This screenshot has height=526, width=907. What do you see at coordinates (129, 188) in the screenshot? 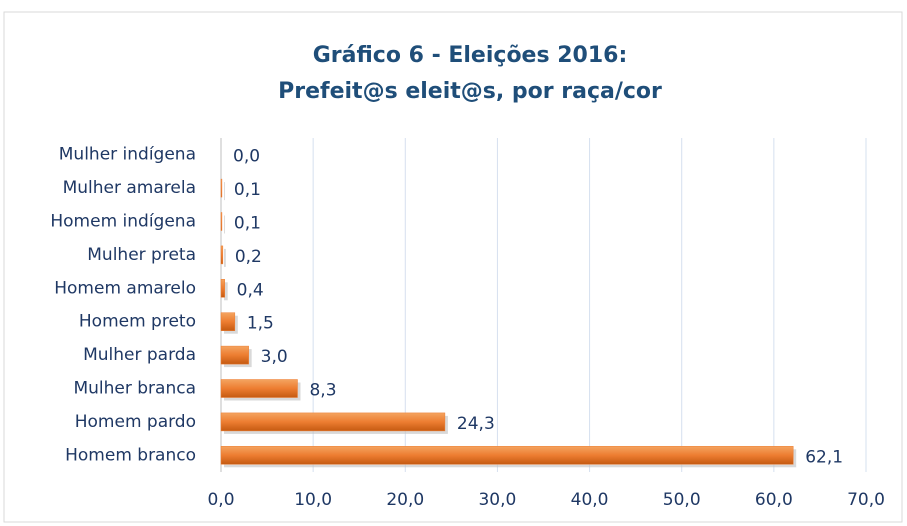
I see `y-tick-label: Mulher amarela` at bounding box center [129, 188].